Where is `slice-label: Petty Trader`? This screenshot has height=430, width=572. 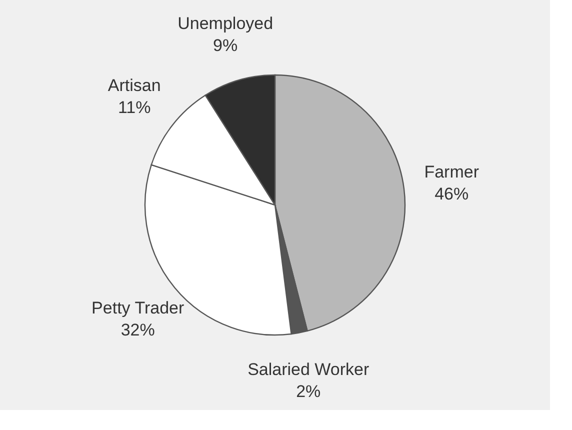 slice-label: Petty Trader is located at coordinates (138, 308).